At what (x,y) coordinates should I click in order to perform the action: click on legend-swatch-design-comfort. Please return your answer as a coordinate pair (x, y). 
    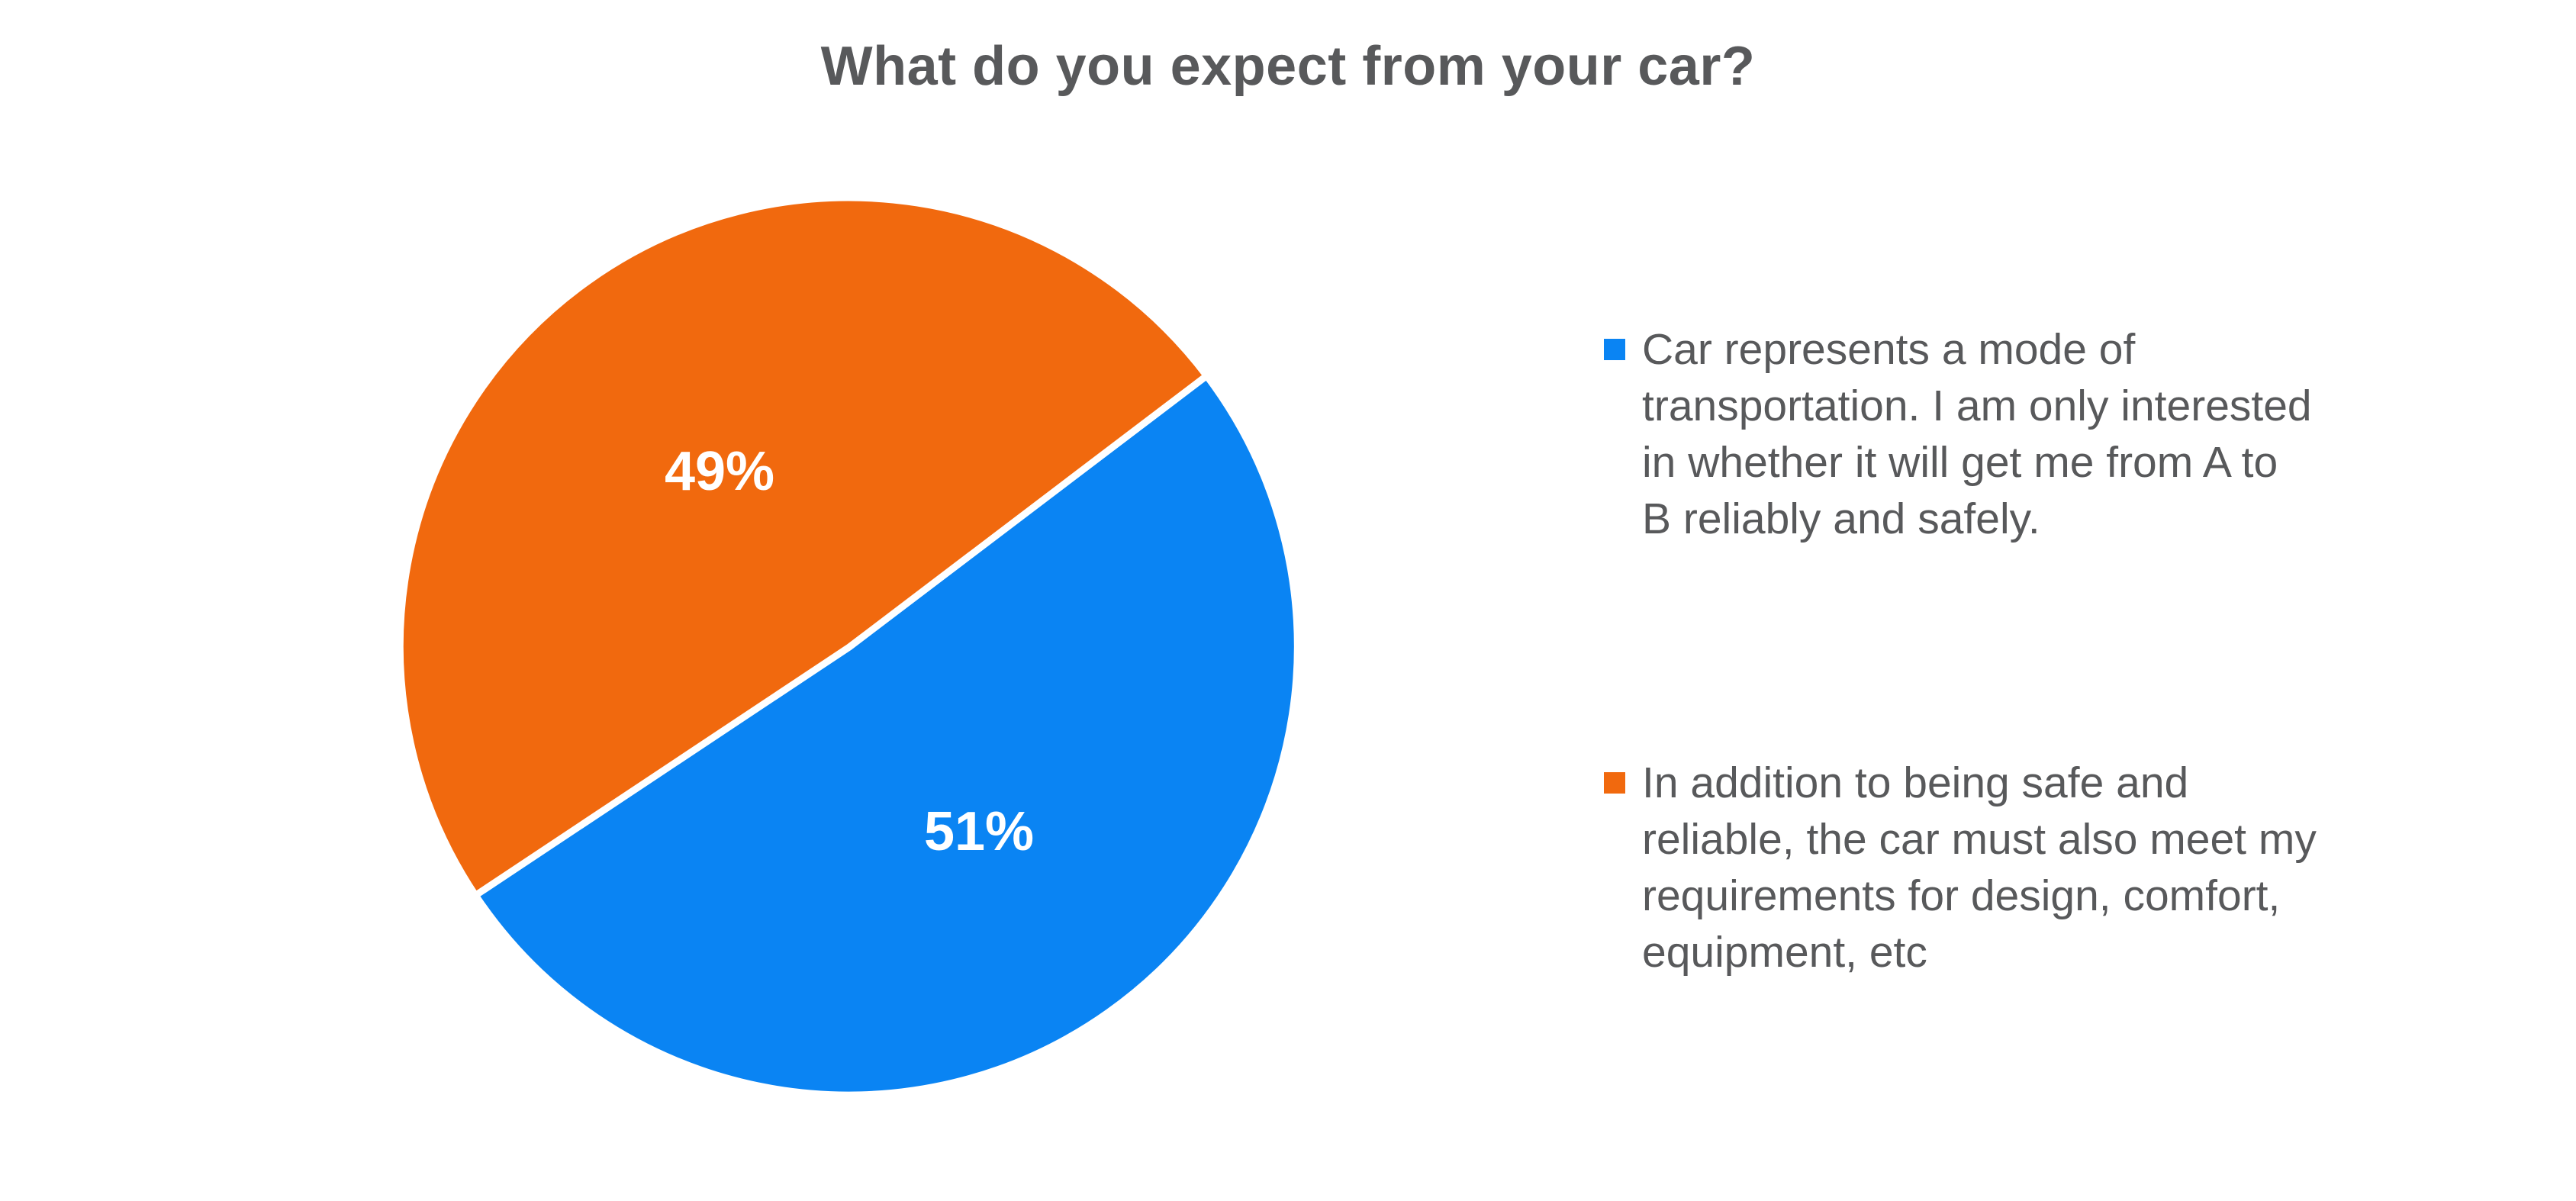
    Looking at the image, I should click on (1614, 783).